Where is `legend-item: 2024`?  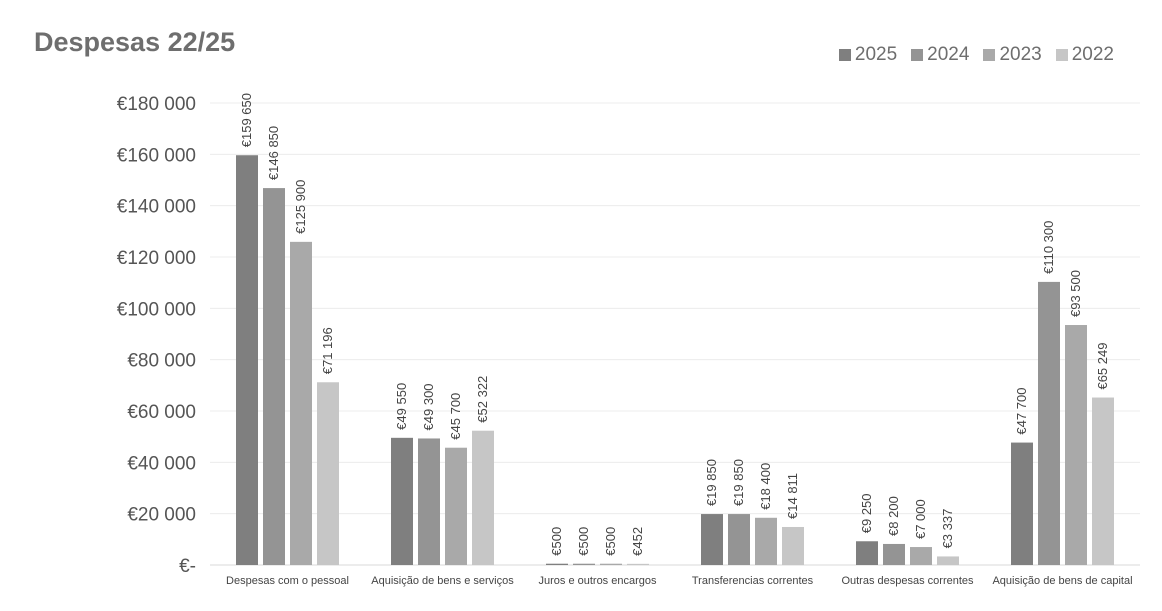
legend-item: 2024 is located at coordinates (940, 55).